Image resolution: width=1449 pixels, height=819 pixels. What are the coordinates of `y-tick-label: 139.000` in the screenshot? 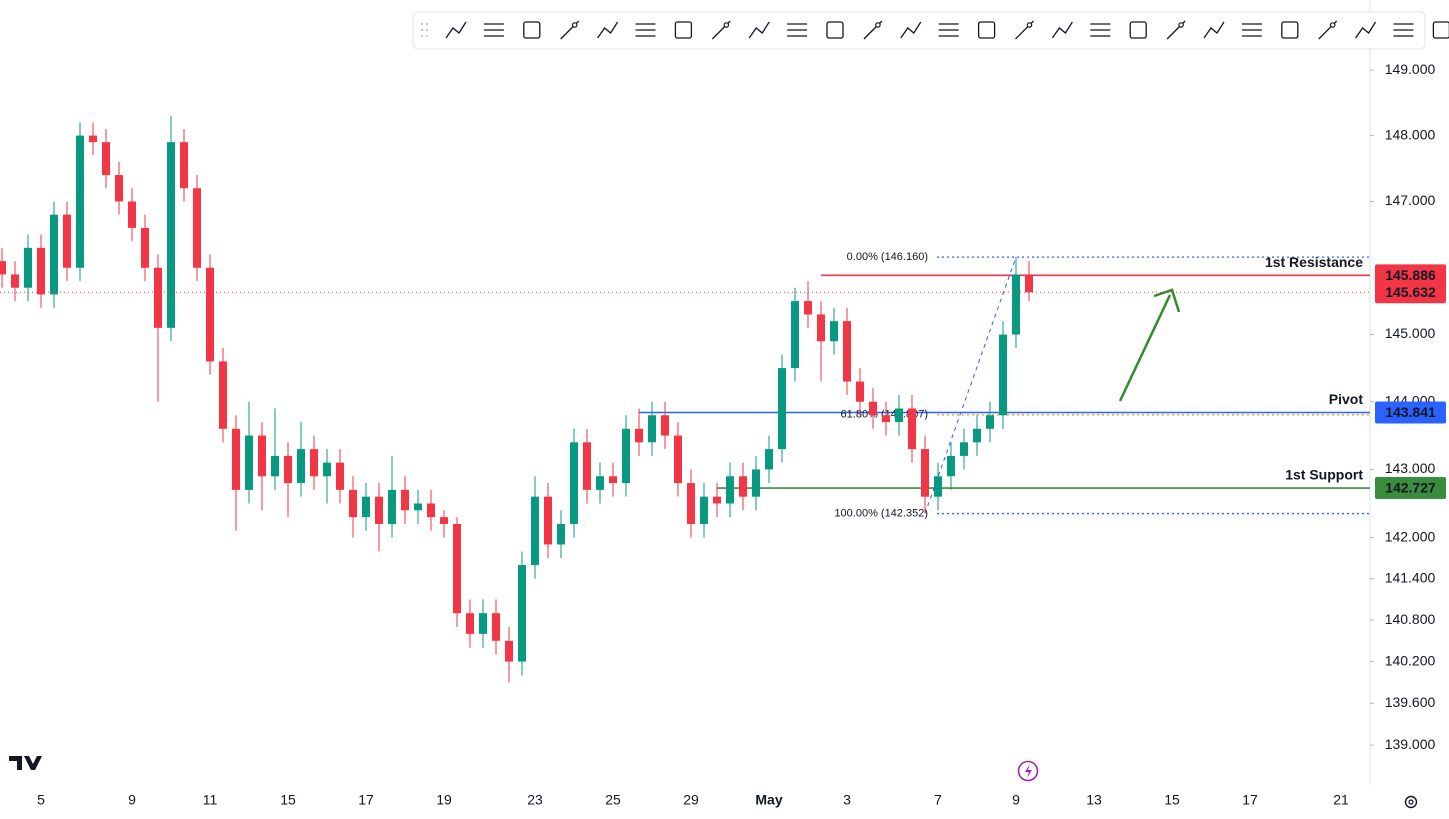 It's located at (1410, 744).